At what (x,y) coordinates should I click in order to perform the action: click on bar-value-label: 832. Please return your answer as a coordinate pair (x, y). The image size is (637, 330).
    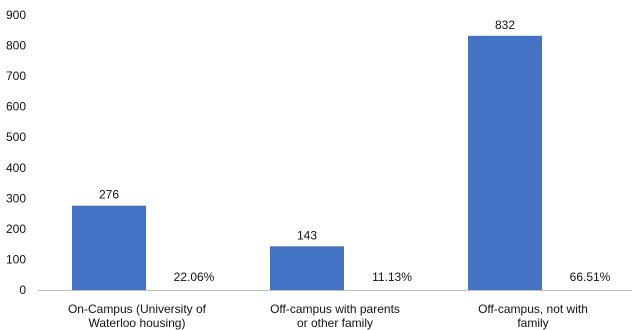
    Looking at the image, I should click on (505, 25).